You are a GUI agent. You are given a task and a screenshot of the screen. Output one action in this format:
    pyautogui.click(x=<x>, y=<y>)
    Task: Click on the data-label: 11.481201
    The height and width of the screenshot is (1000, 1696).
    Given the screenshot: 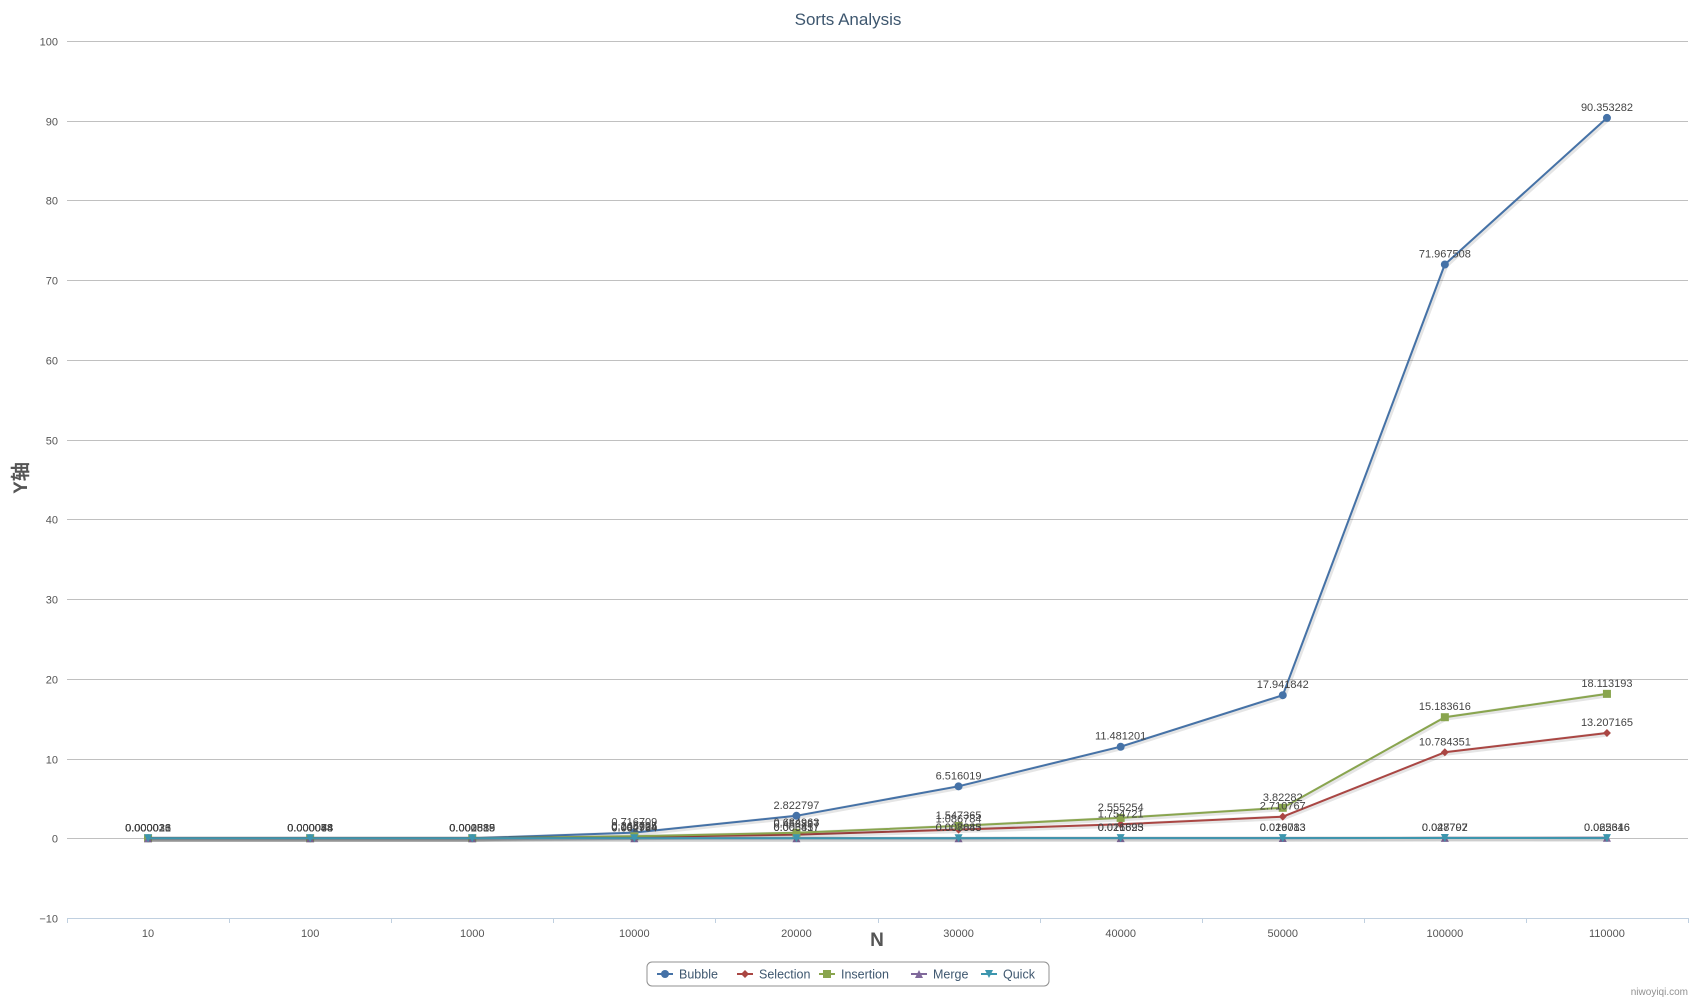 What is the action you would take?
    pyautogui.click(x=1120, y=737)
    